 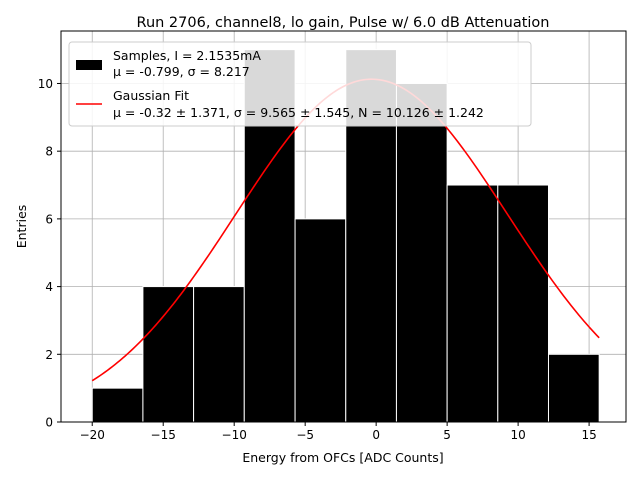 I want to click on y-tick-label: 2, so click(x=49, y=355).